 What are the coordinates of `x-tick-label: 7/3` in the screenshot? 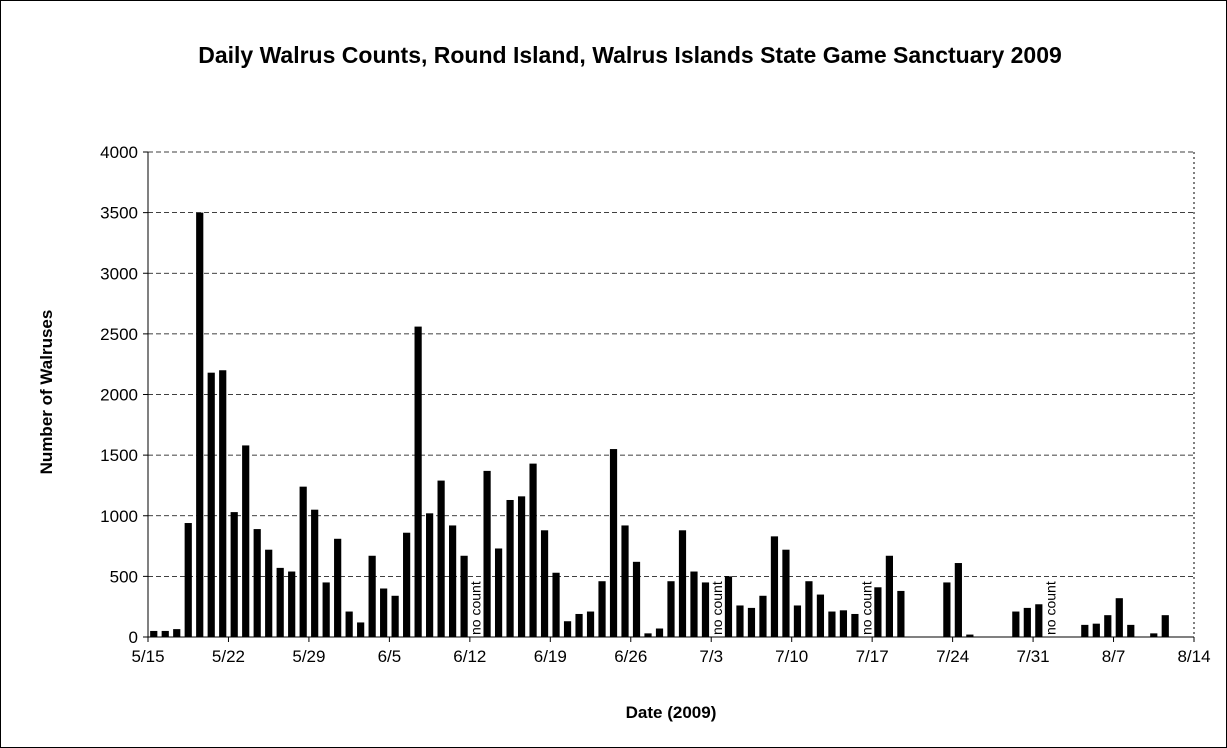 It's located at (711, 656).